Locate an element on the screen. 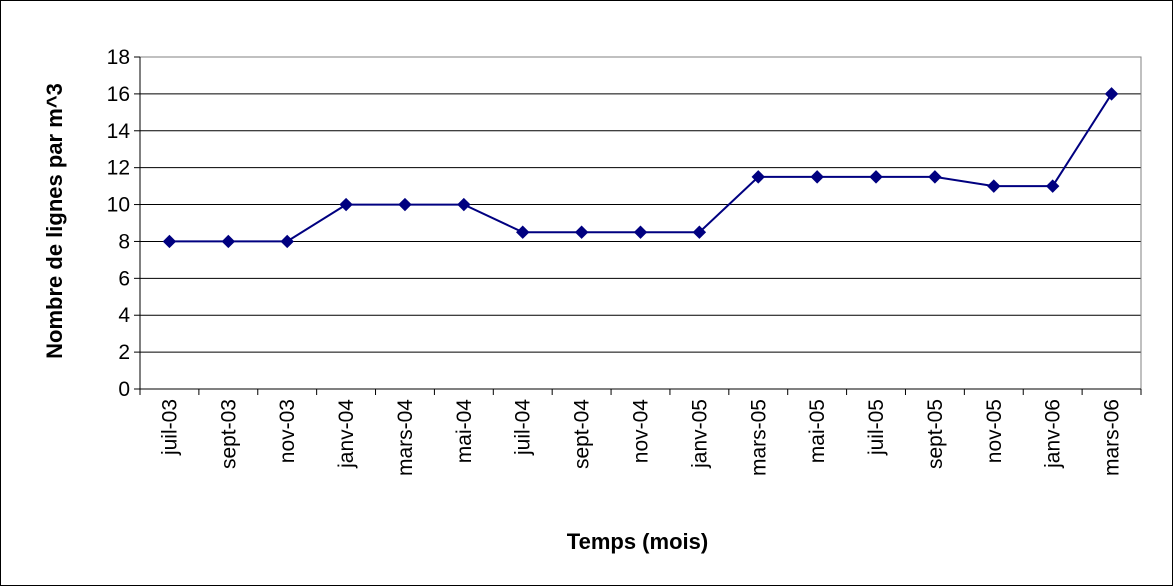  y-tick-label: 18 is located at coordinates (118, 57).